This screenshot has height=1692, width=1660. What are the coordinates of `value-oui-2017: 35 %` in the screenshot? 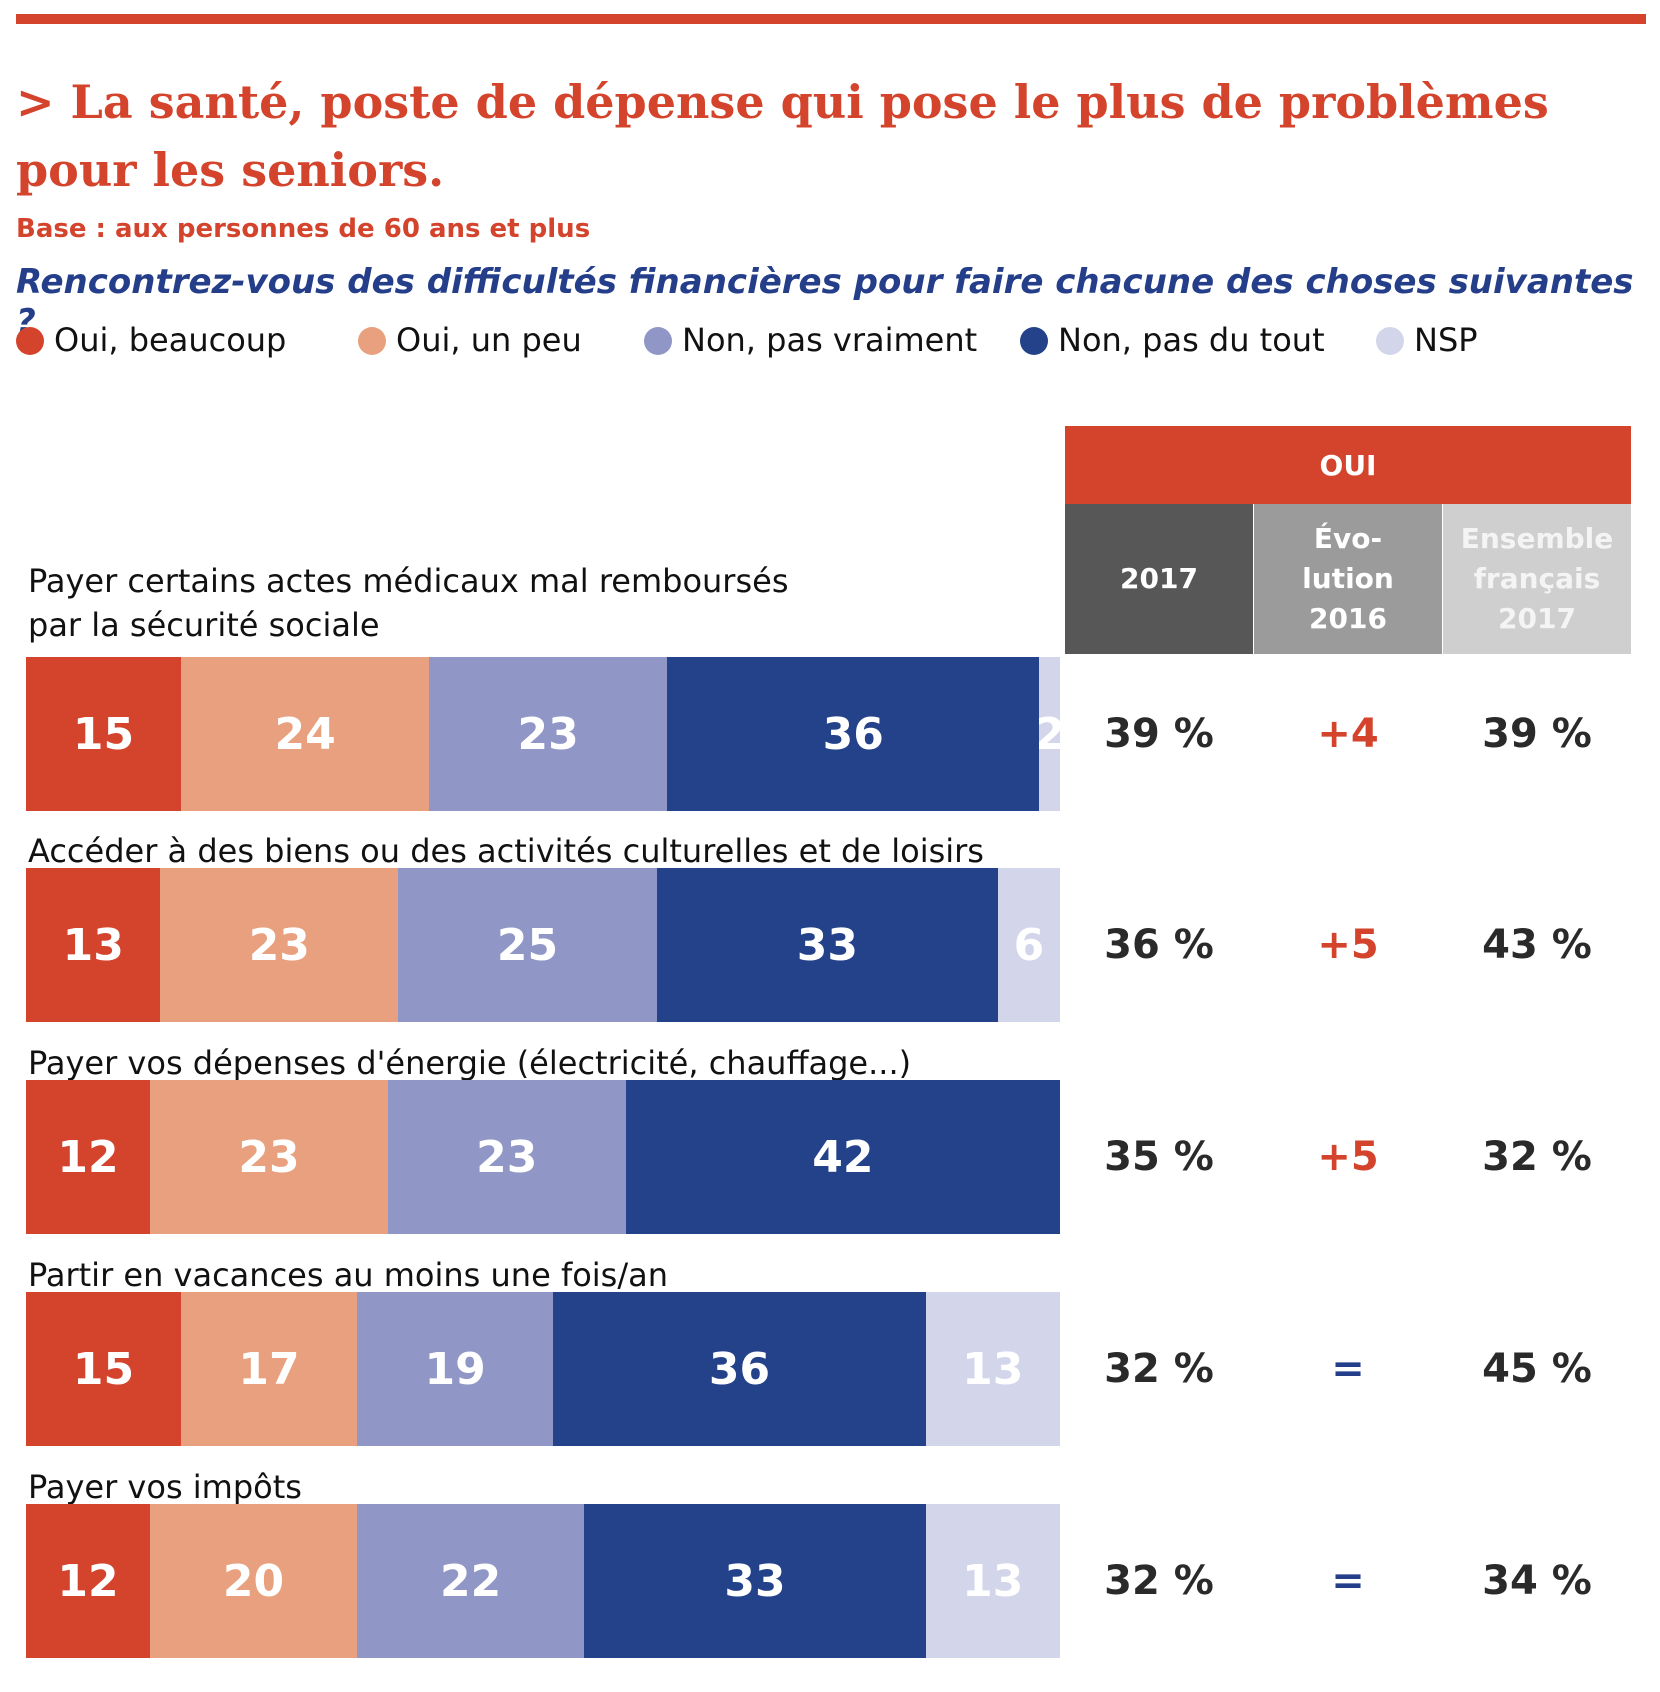 It's located at (1159, 1157).